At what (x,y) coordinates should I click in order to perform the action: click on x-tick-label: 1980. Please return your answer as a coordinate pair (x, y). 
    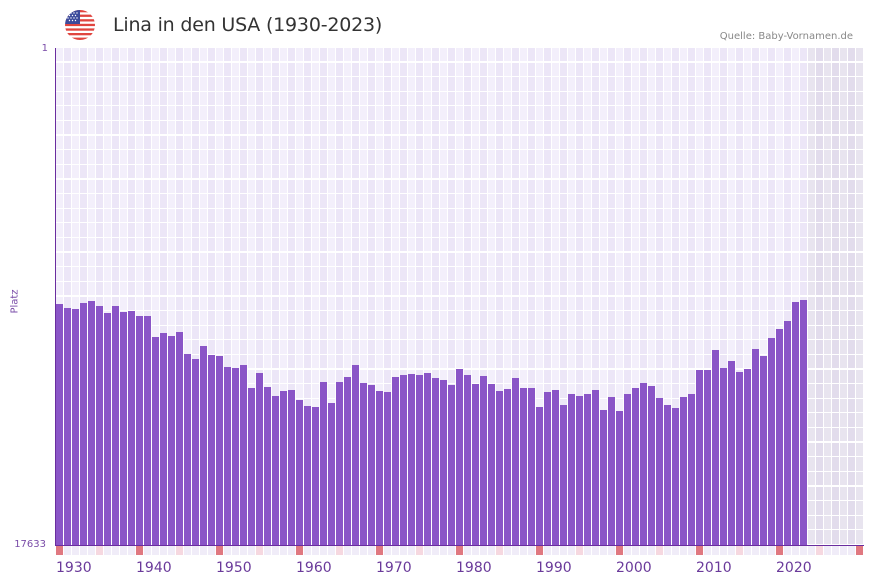
    Looking at the image, I should click on (474, 568).